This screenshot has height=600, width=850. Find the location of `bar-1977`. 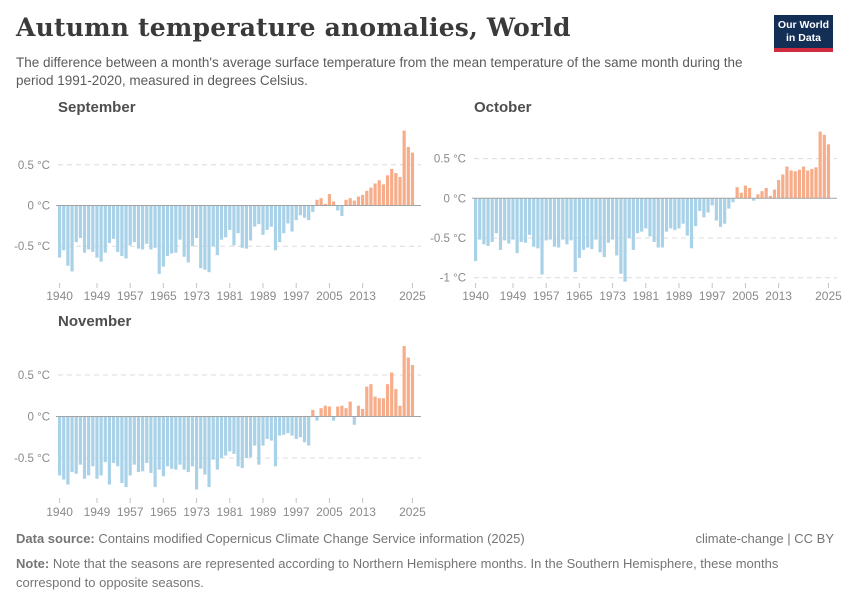

bar-1977 is located at coordinates (213, 226).